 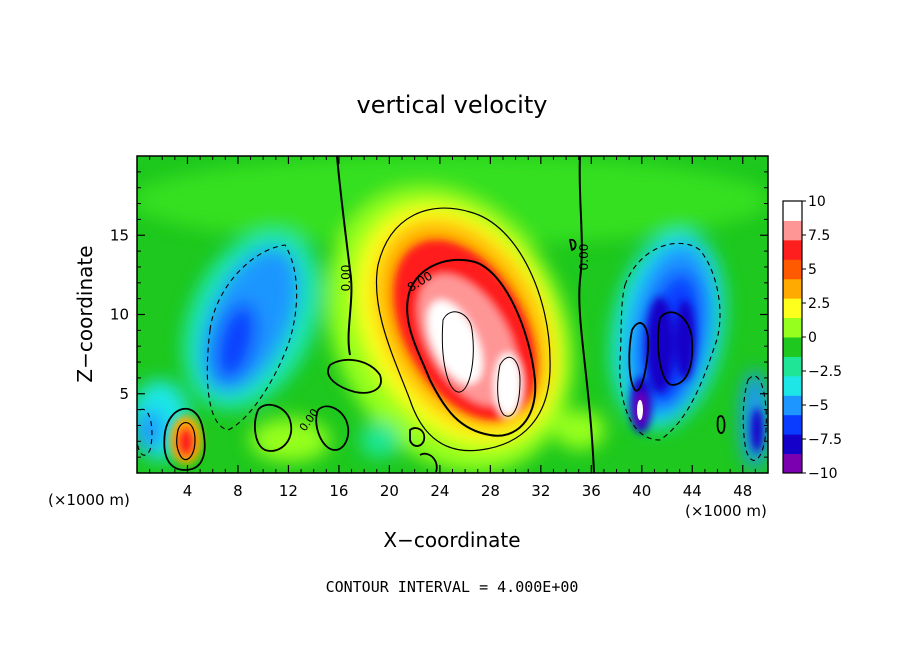 I want to click on x-unit-right: (×1000 m), so click(x=726, y=511).